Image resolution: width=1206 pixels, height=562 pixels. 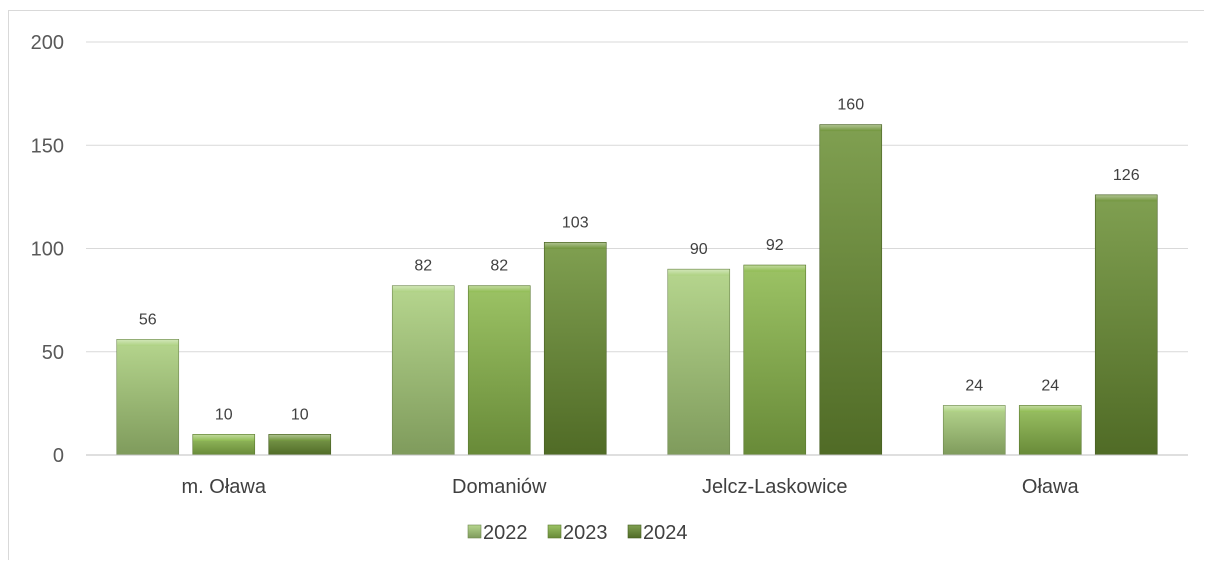 I want to click on y-tick-label: 200, so click(x=47, y=43).